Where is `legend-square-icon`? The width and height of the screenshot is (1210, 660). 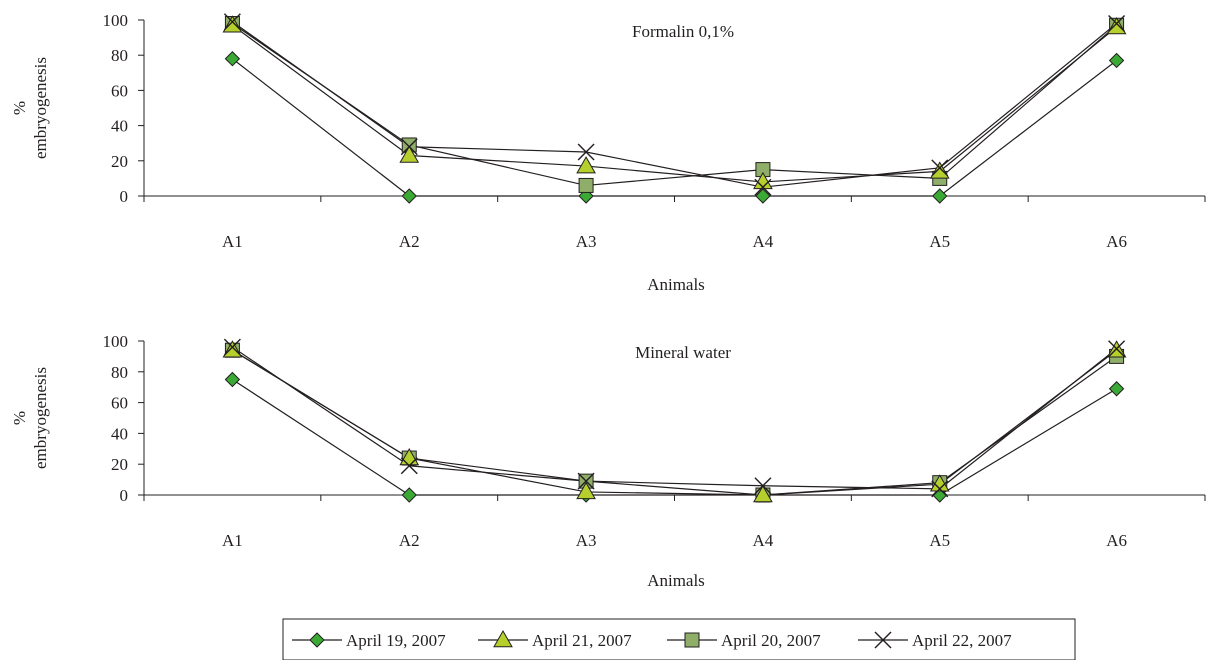 legend-square-icon is located at coordinates (692, 640).